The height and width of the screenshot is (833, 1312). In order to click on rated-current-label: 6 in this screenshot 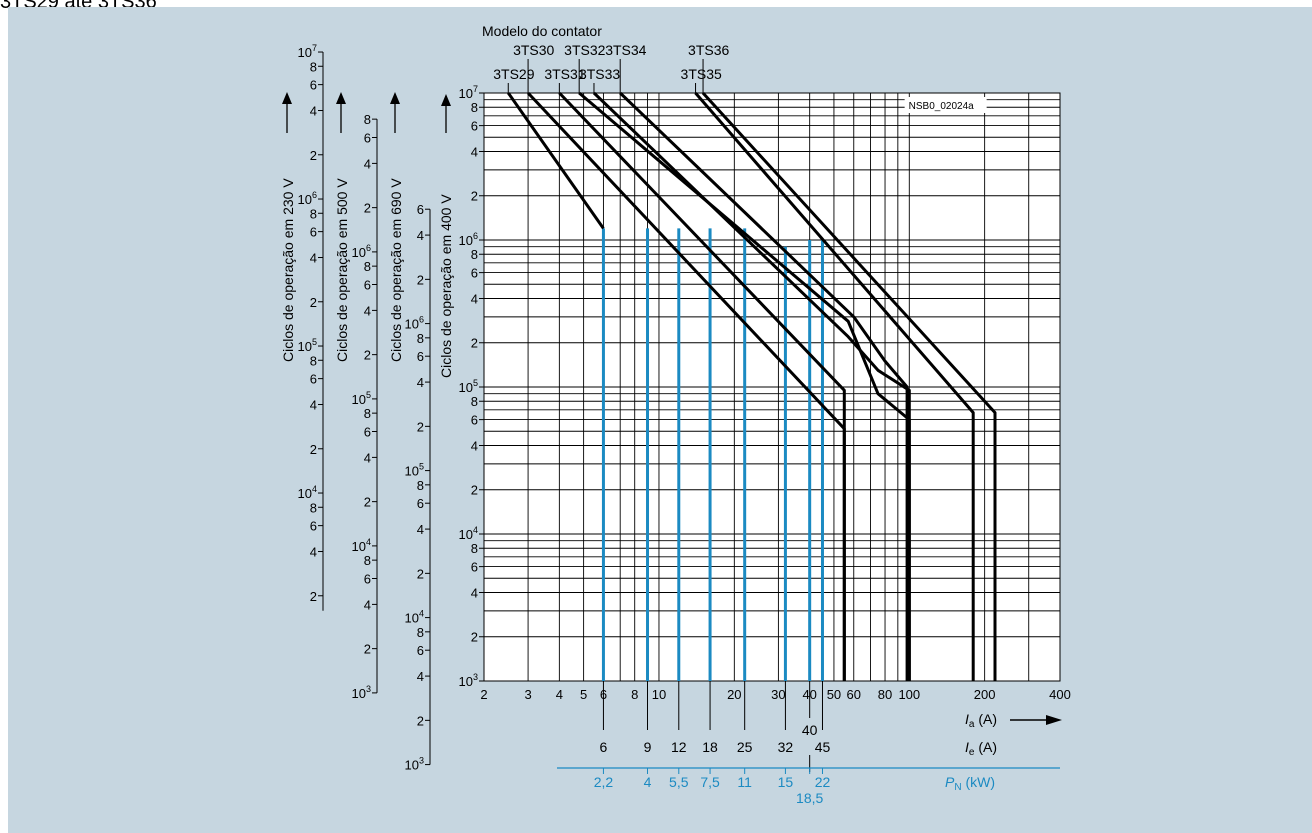, I will do `click(604, 747)`.